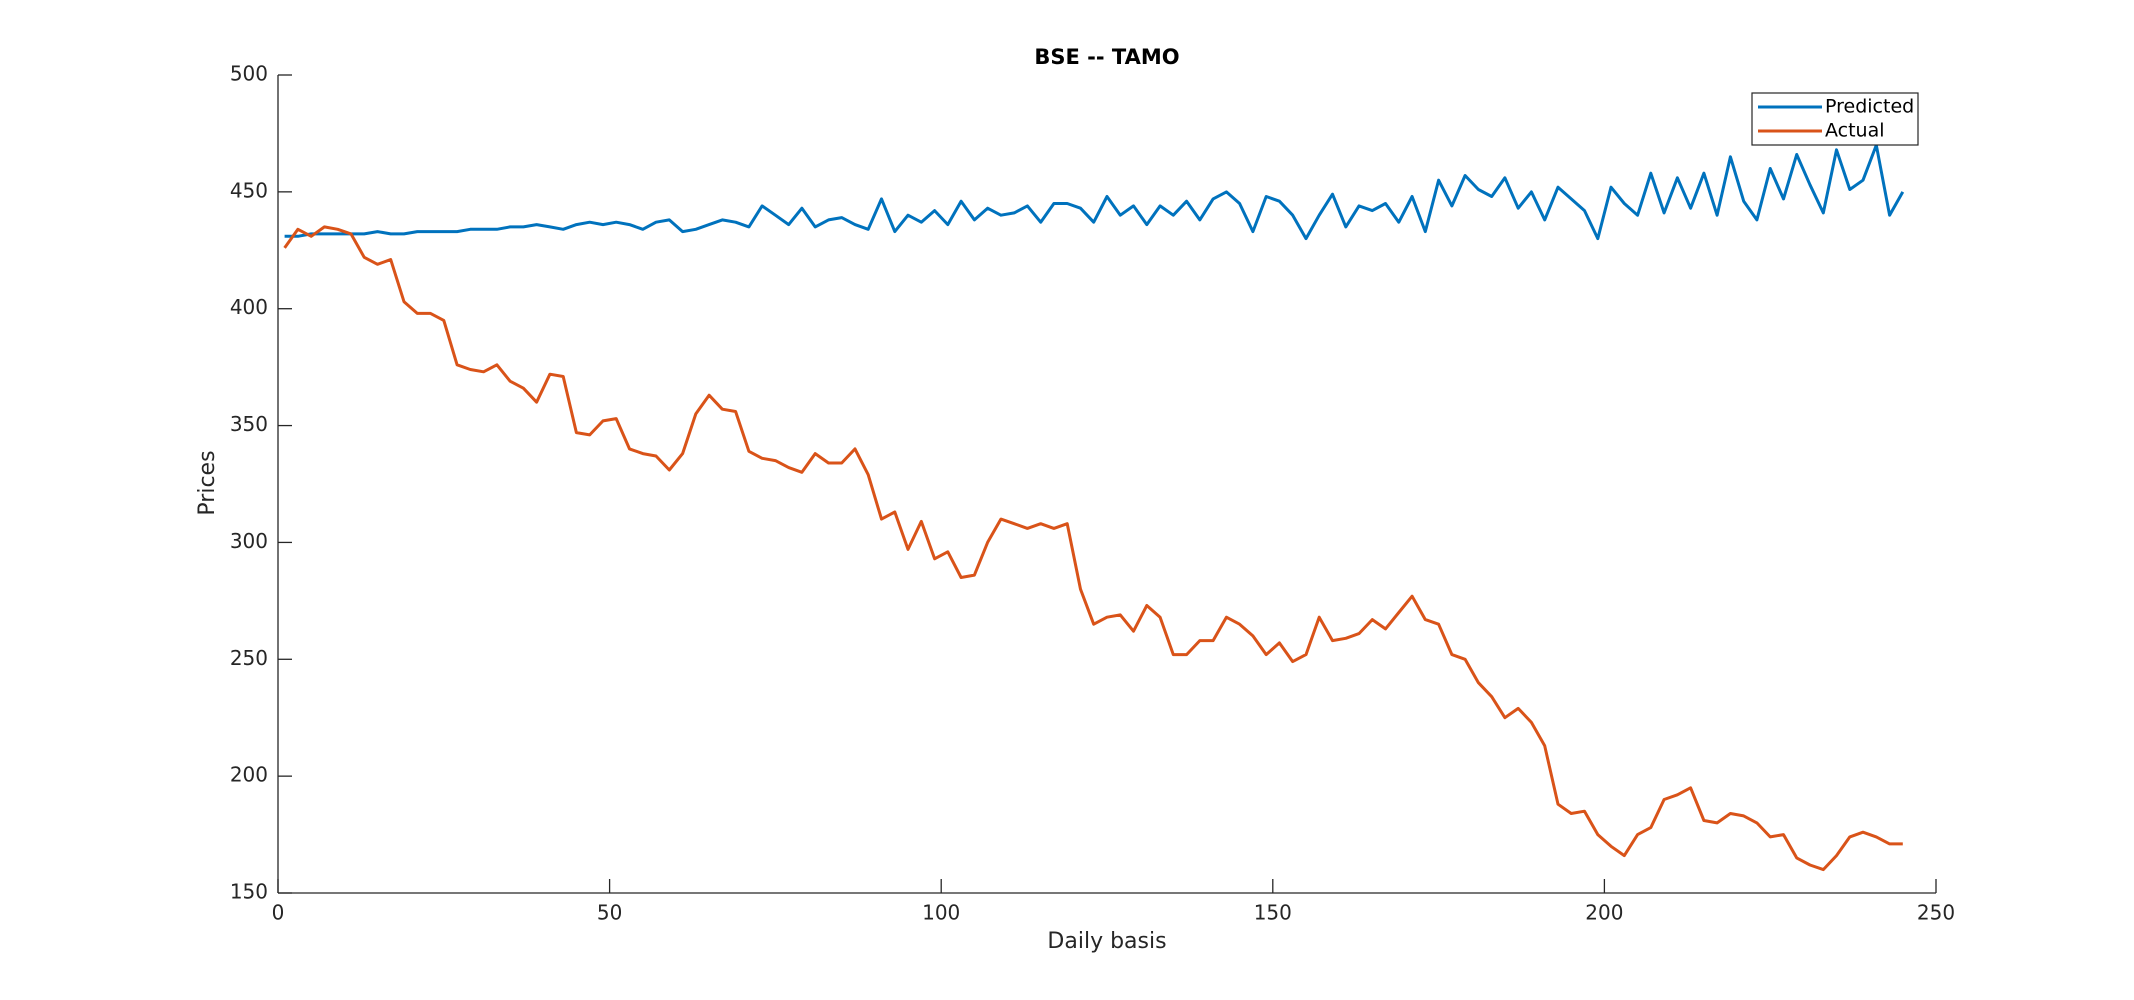  I want to click on y-tick-label: 450, so click(249, 190).